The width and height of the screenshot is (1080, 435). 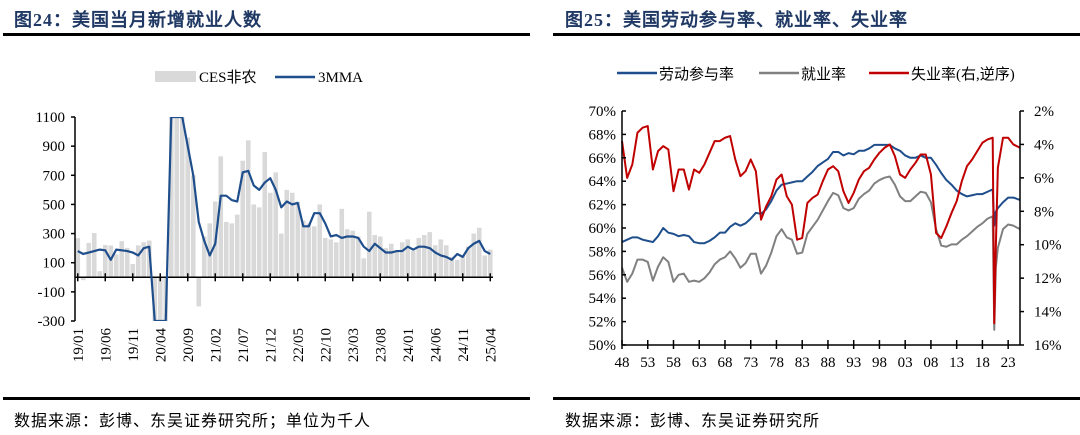 I want to click on x-tick-label: 20/04, so click(x=161, y=345).